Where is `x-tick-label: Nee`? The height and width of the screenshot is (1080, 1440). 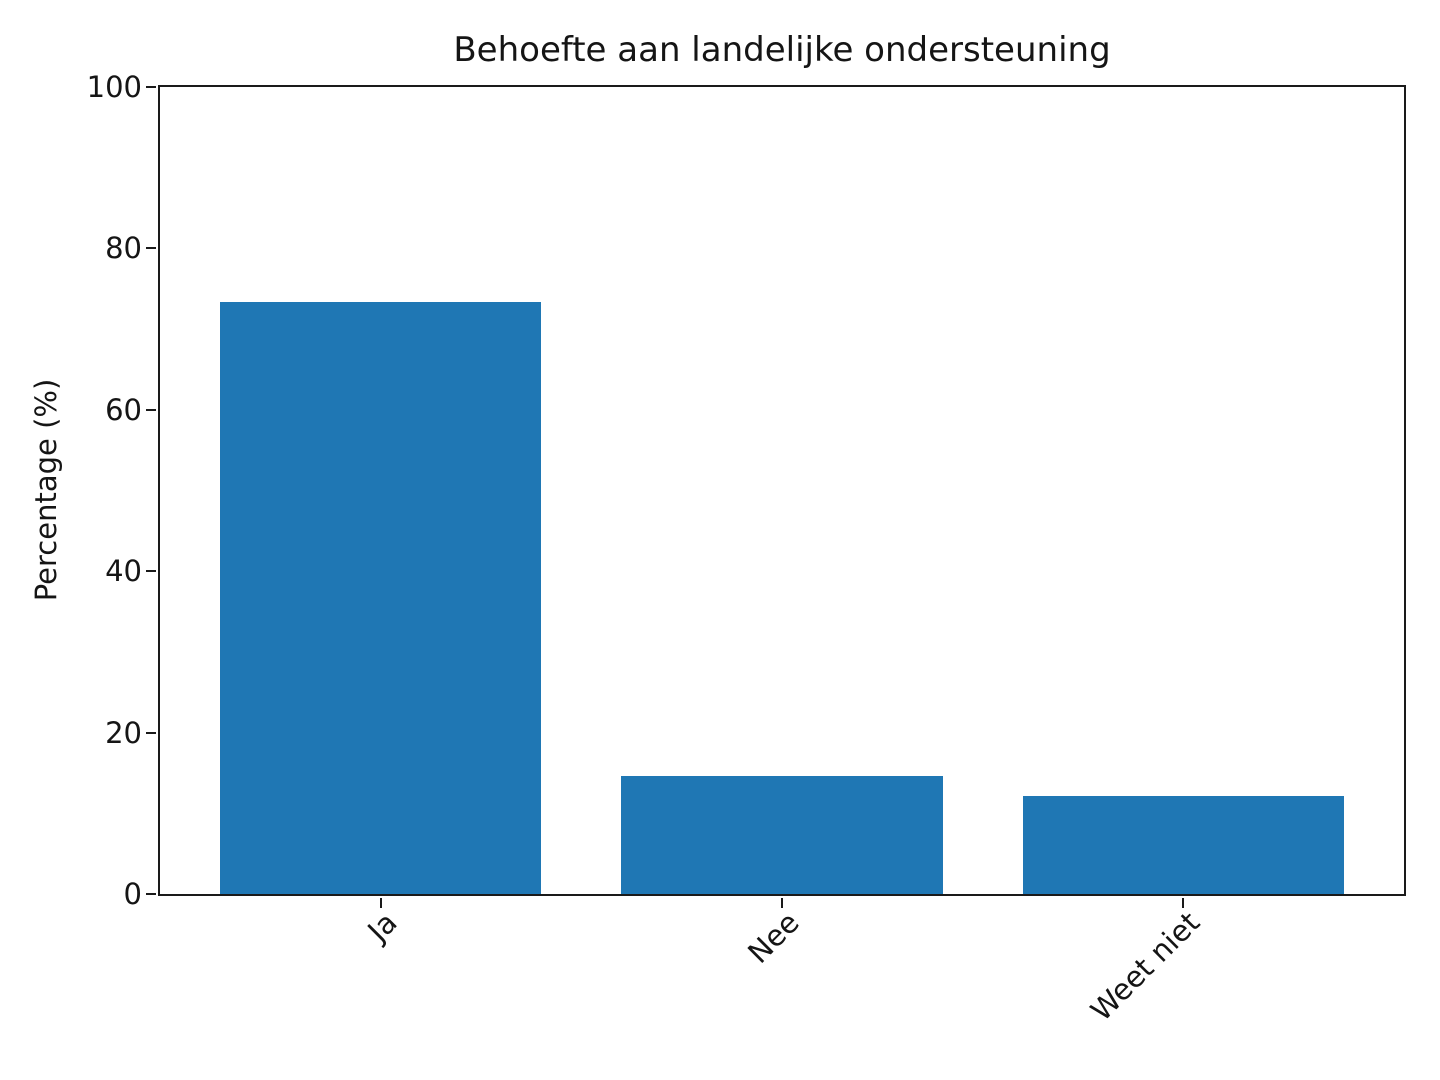 x-tick-label: Nee is located at coordinates (773, 937).